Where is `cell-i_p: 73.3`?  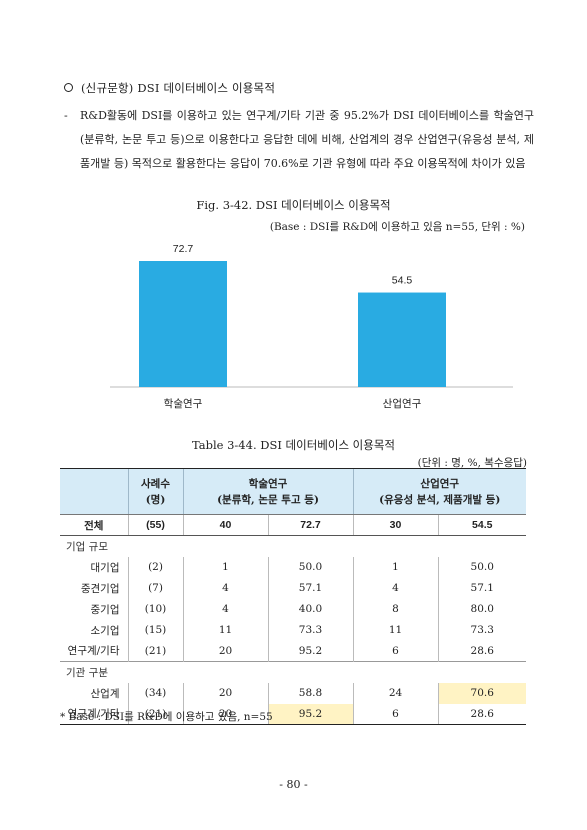
cell-i_p: 73.3 is located at coordinates (481, 630).